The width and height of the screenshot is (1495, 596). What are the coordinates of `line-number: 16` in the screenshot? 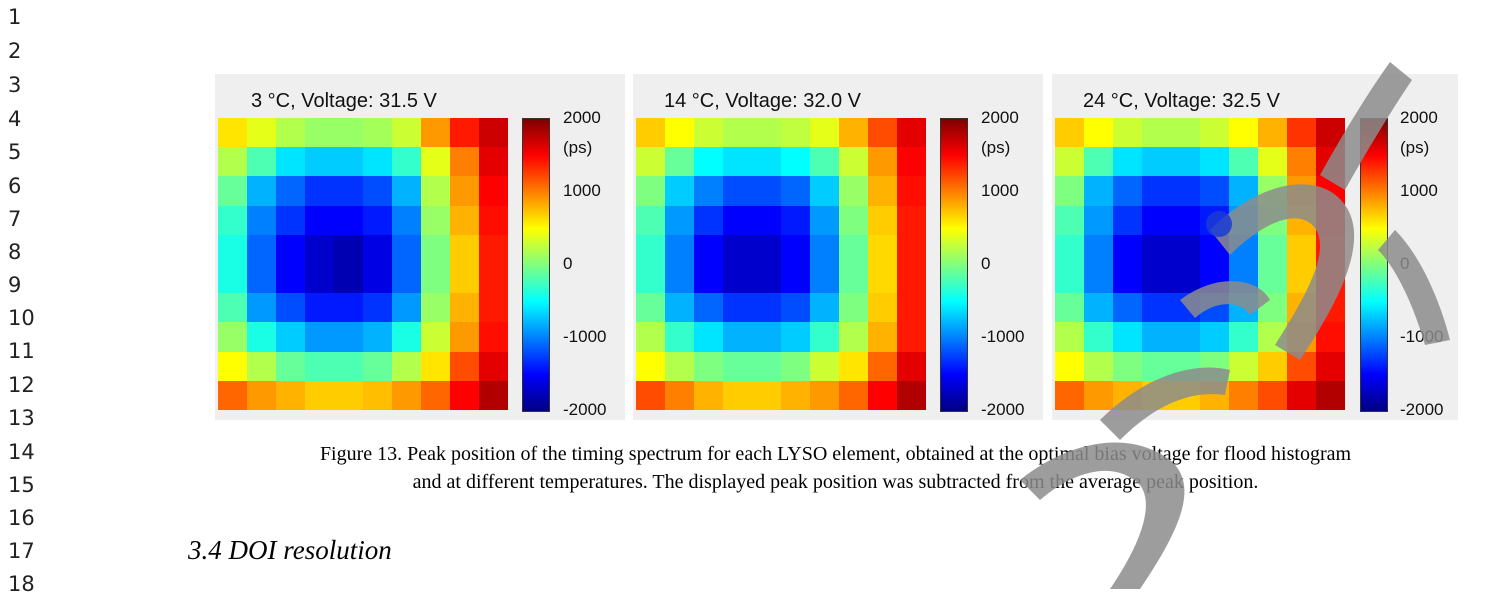 It's located at (21, 518).